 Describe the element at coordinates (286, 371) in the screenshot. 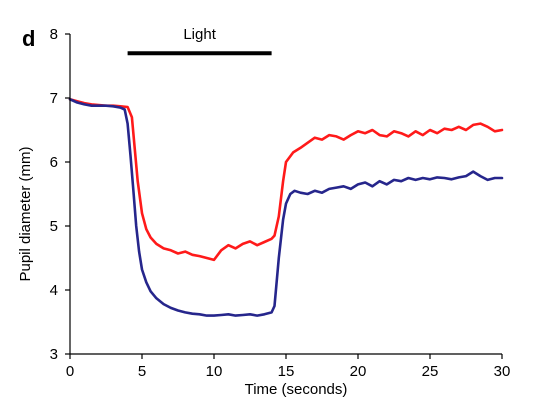

I see `x-tick-label: 15` at that location.